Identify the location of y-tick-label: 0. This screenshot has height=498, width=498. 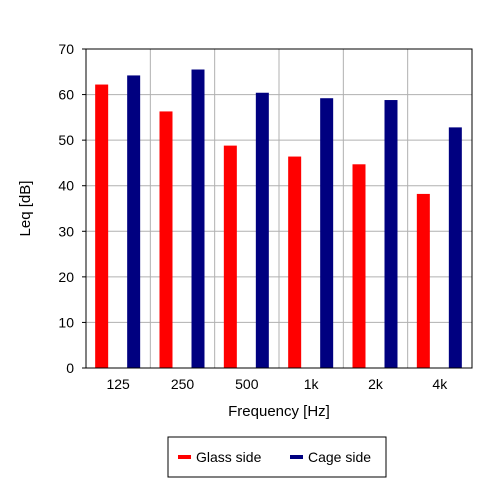
(70, 368).